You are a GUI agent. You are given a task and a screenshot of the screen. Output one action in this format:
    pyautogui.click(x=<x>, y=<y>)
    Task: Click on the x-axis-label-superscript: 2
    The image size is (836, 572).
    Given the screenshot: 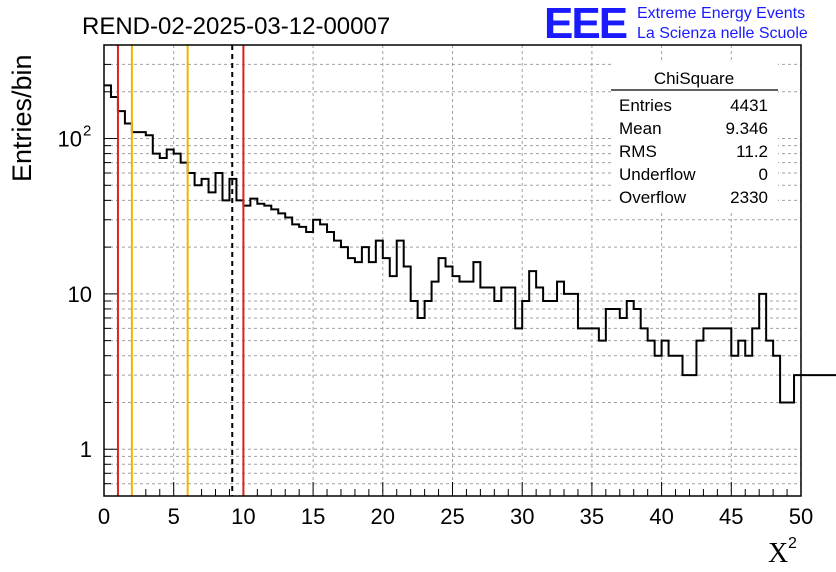 What is the action you would take?
    pyautogui.click(x=792, y=543)
    